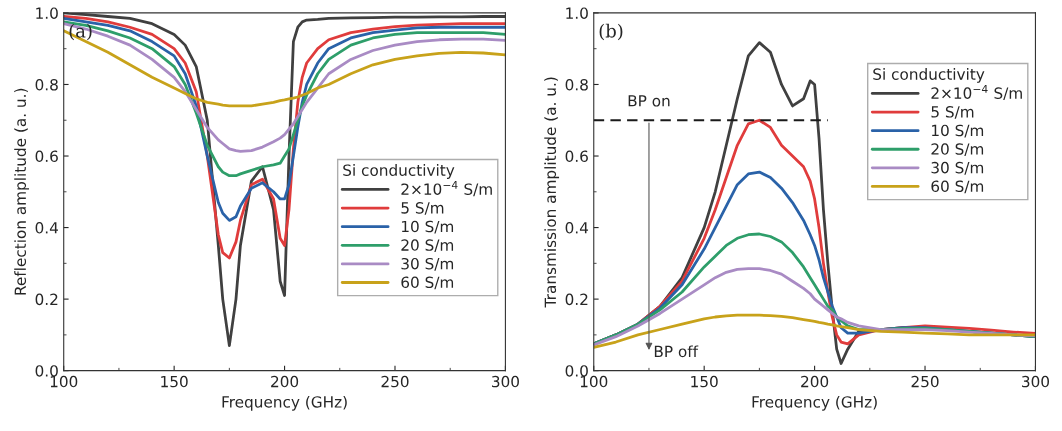 This screenshot has height=431, width=1062. Describe the element at coordinates (649, 101) in the screenshot. I see `annotation: BP on` at that location.